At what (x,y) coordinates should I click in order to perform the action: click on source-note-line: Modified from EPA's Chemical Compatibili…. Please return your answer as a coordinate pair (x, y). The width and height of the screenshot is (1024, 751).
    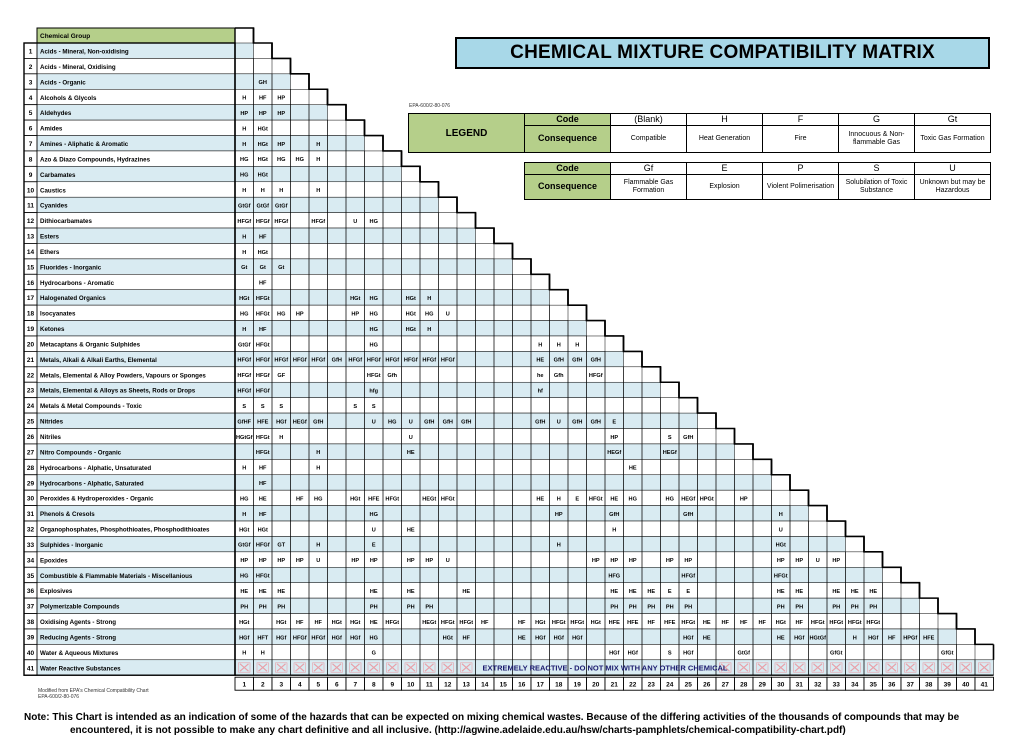
    Looking at the image, I should click on (93, 691).